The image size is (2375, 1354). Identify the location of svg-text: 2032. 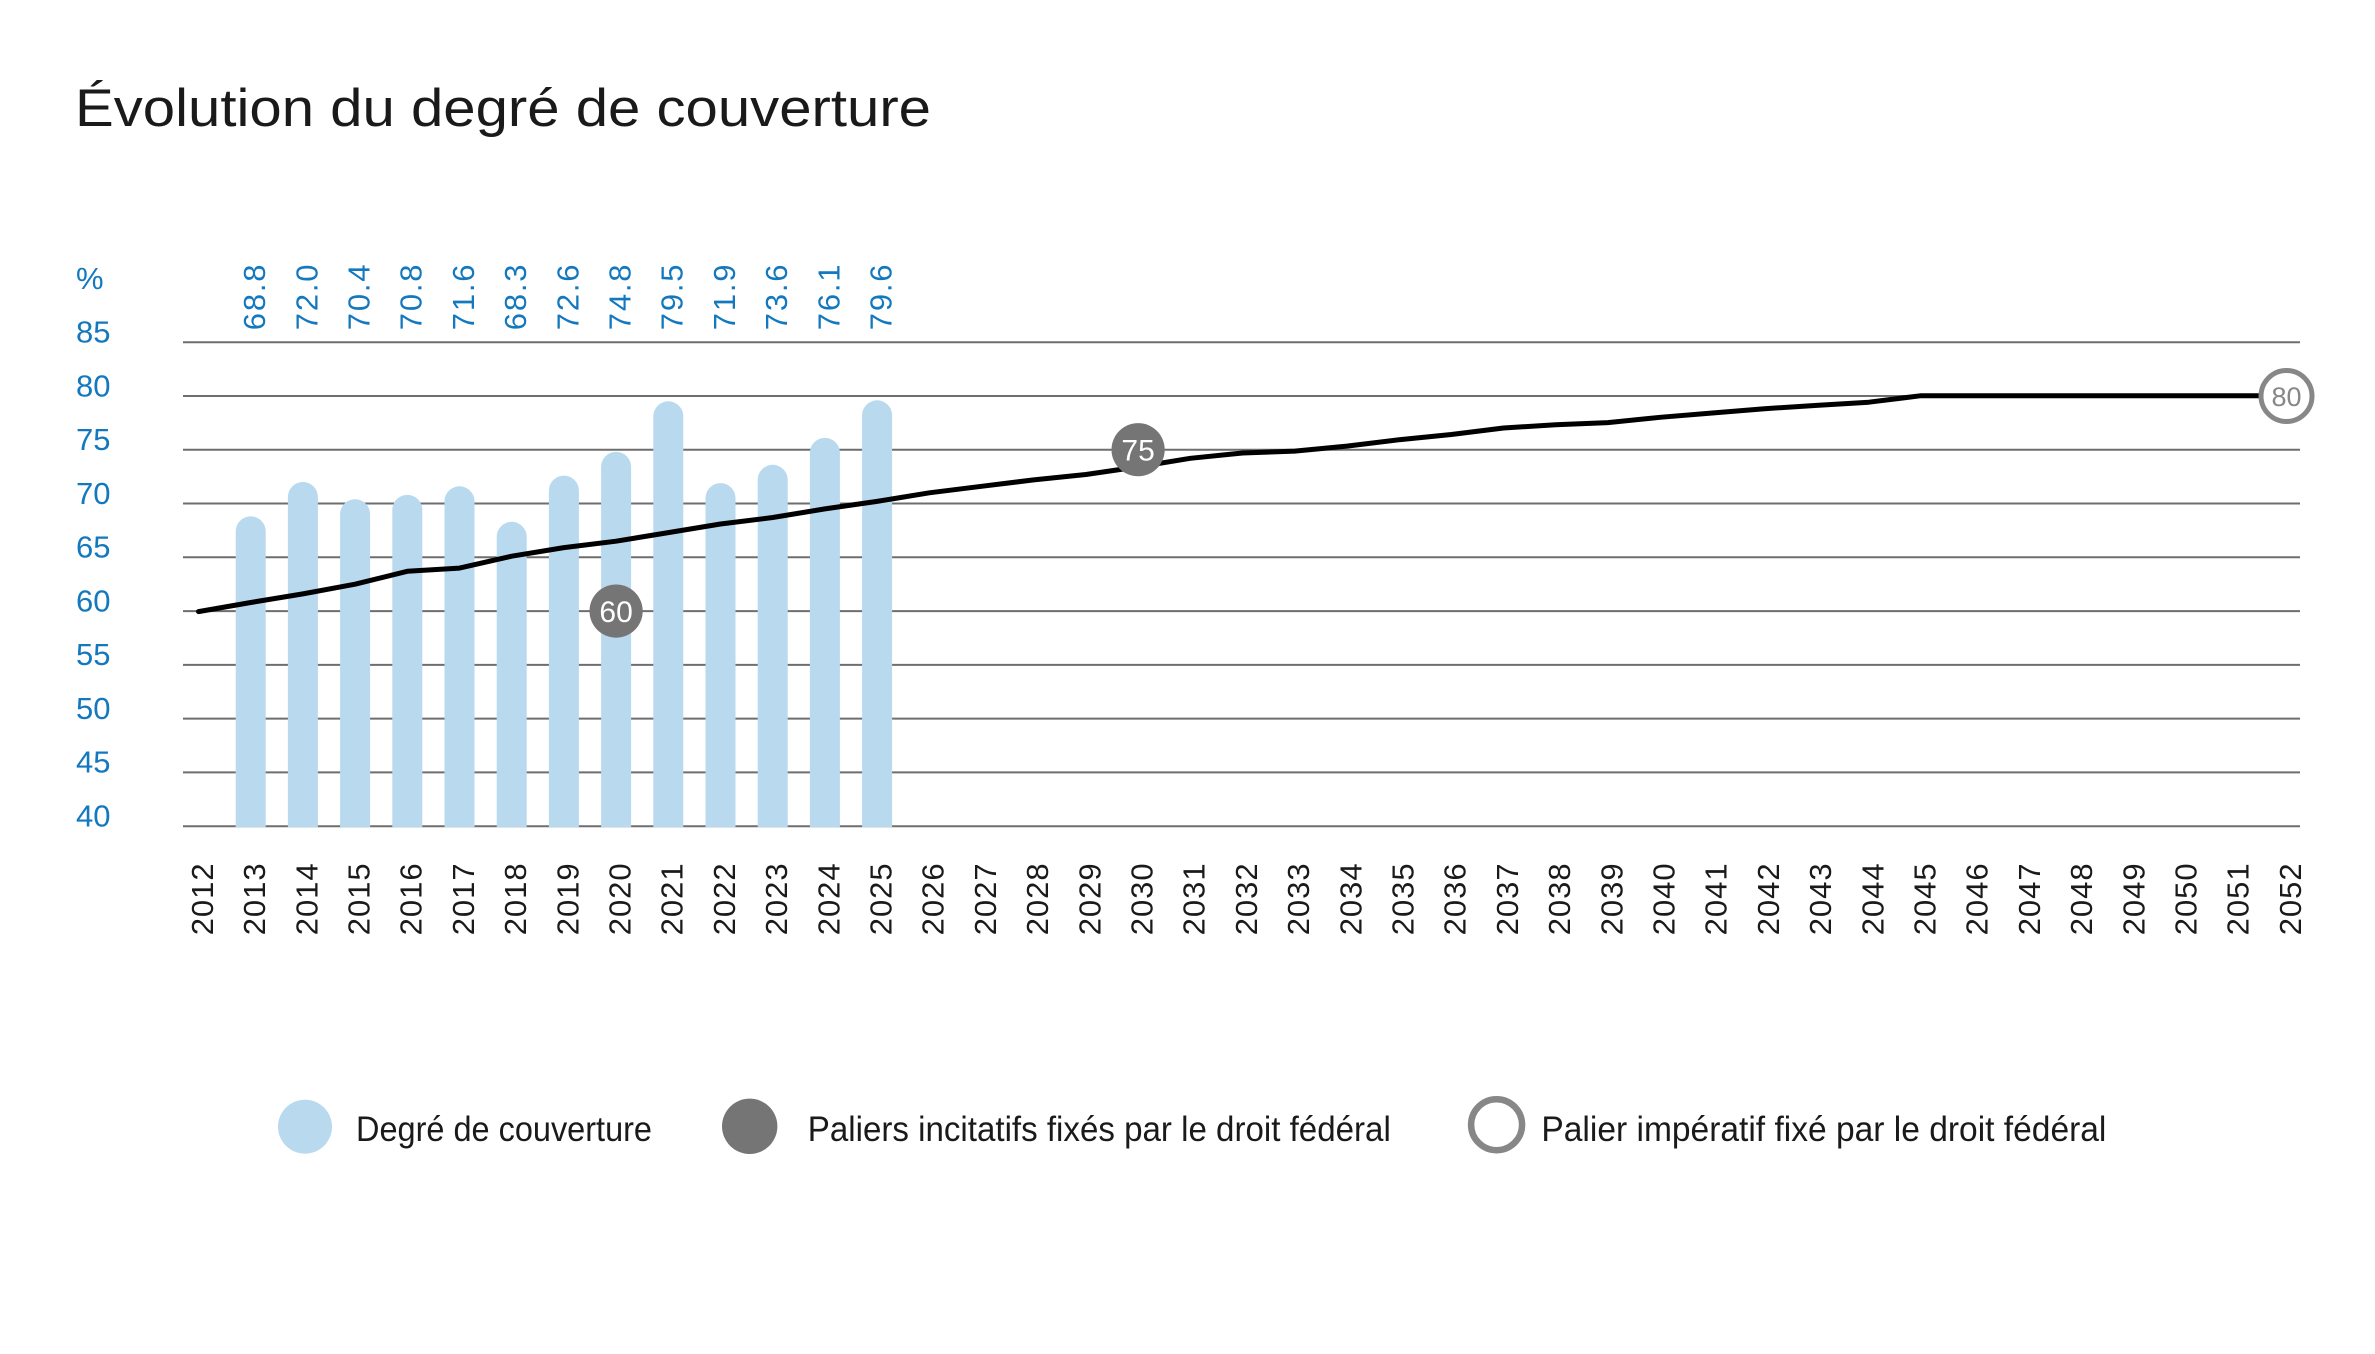
(1246, 898).